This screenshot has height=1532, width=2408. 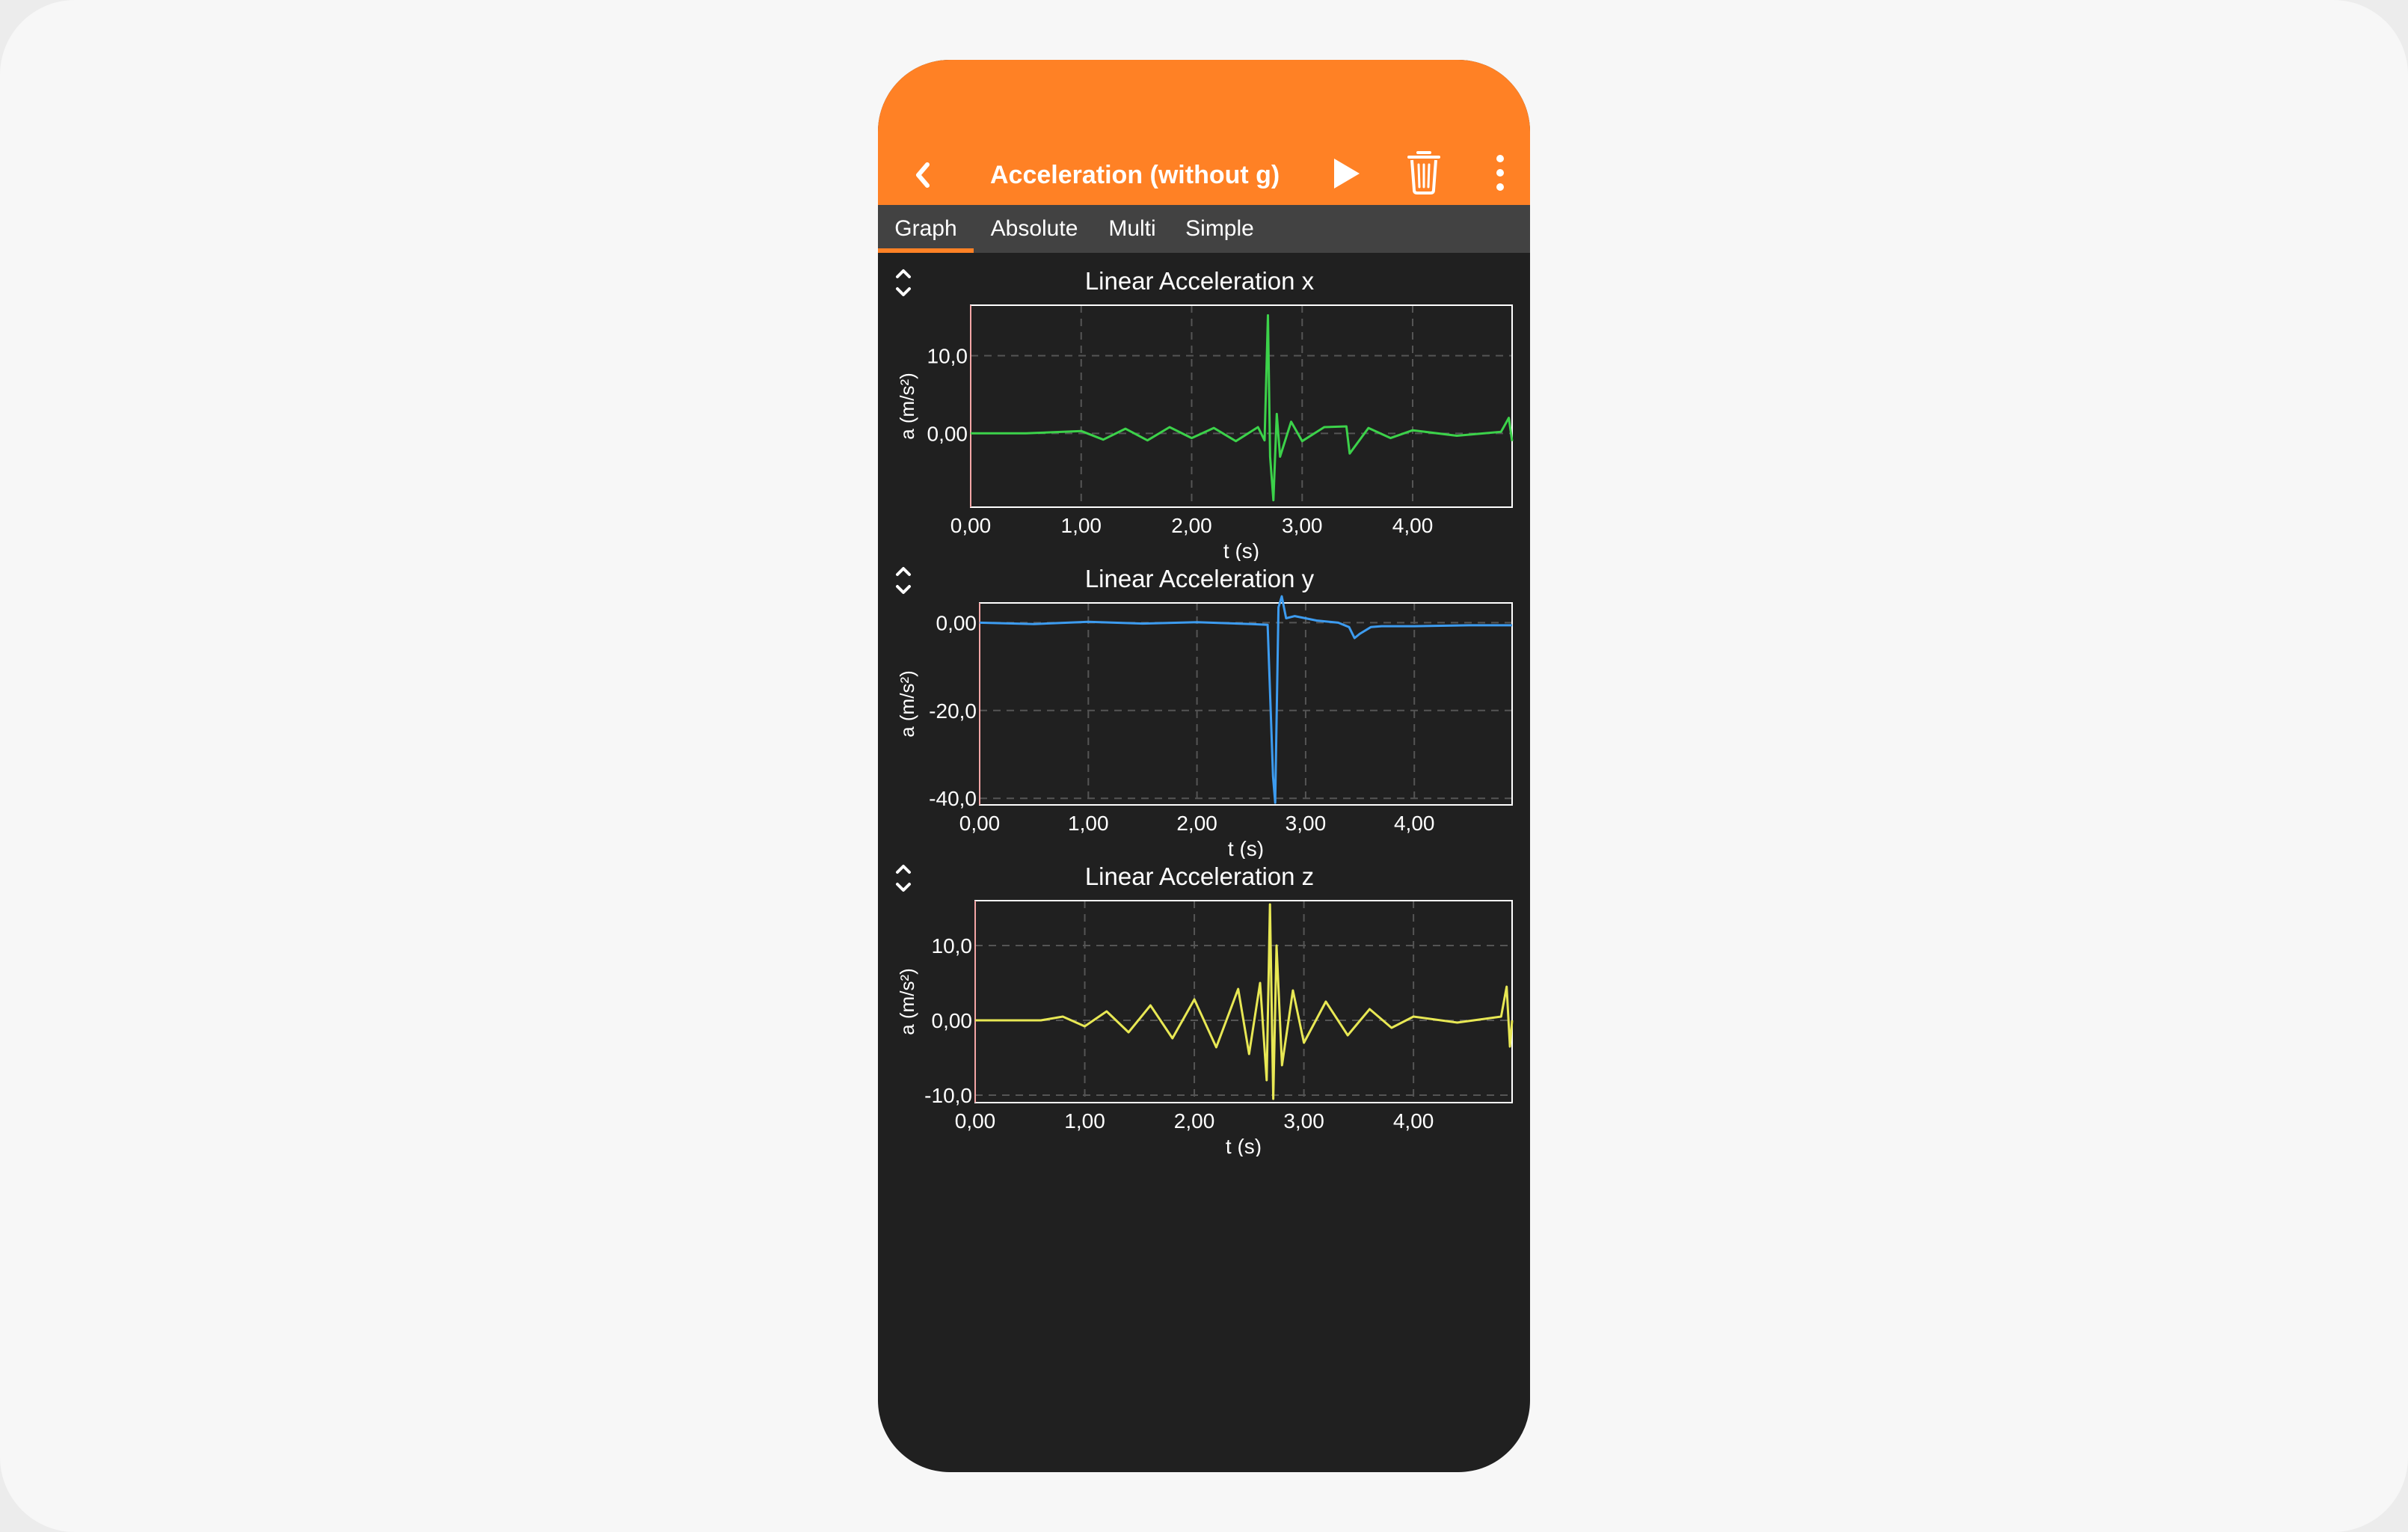 What do you see at coordinates (1132, 229) in the screenshot?
I see `tab-multi: Multi` at bounding box center [1132, 229].